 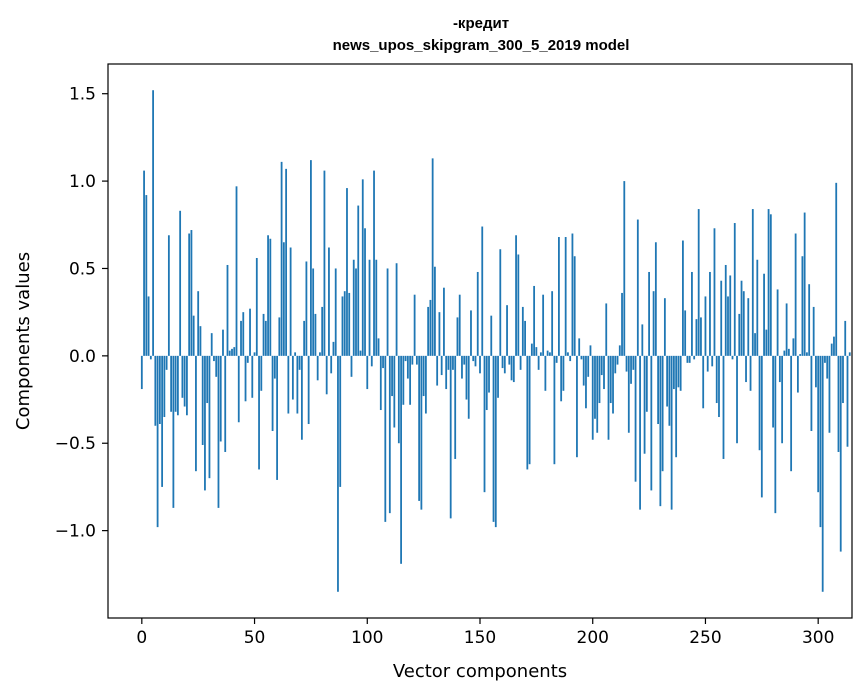 I want to click on y-tick-label: 0.0, so click(x=82, y=357).